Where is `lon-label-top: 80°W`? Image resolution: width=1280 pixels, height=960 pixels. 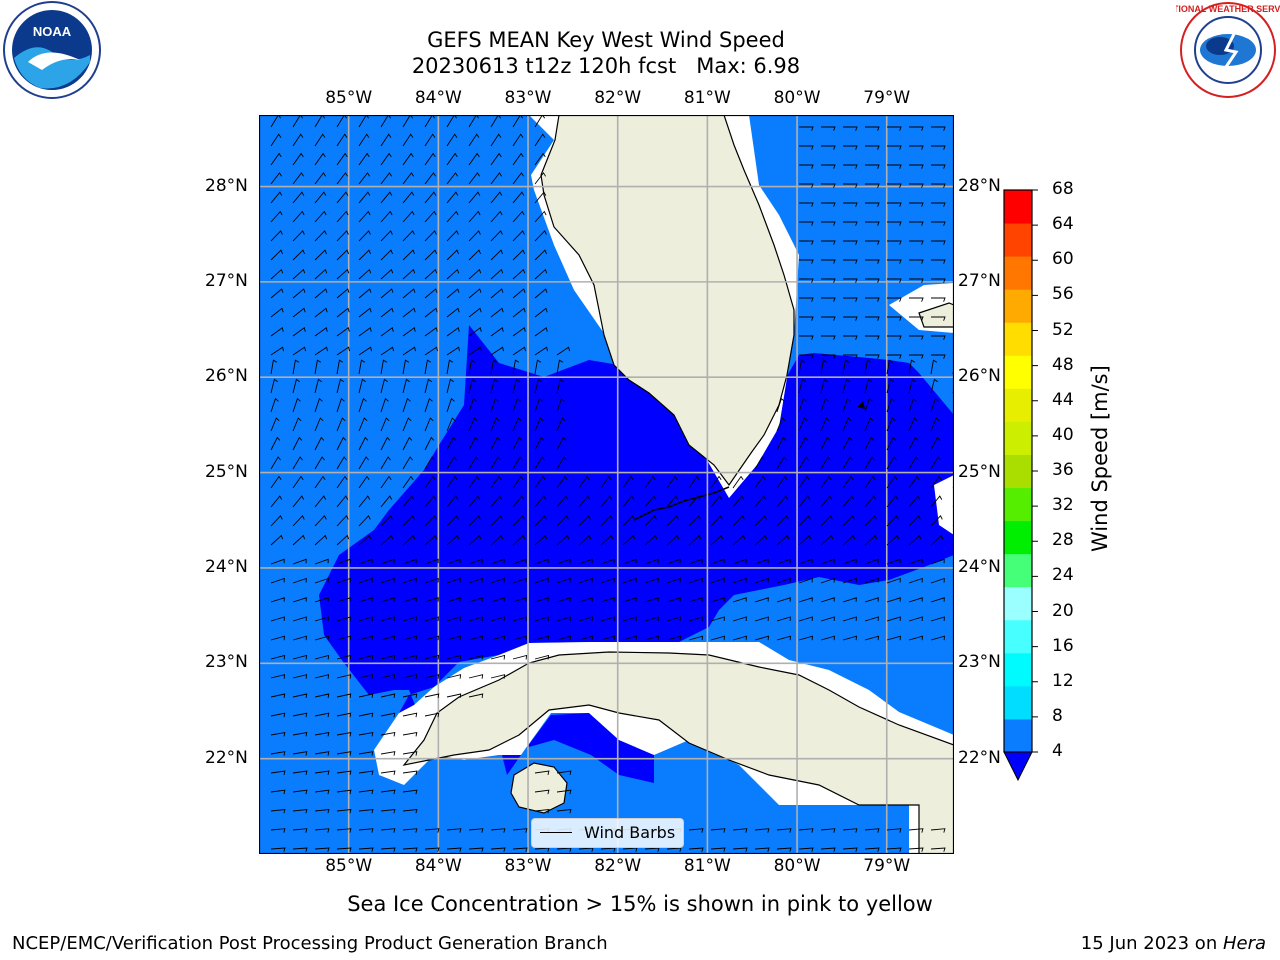 lon-label-top: 80°W is located at coordinates (797, 98).